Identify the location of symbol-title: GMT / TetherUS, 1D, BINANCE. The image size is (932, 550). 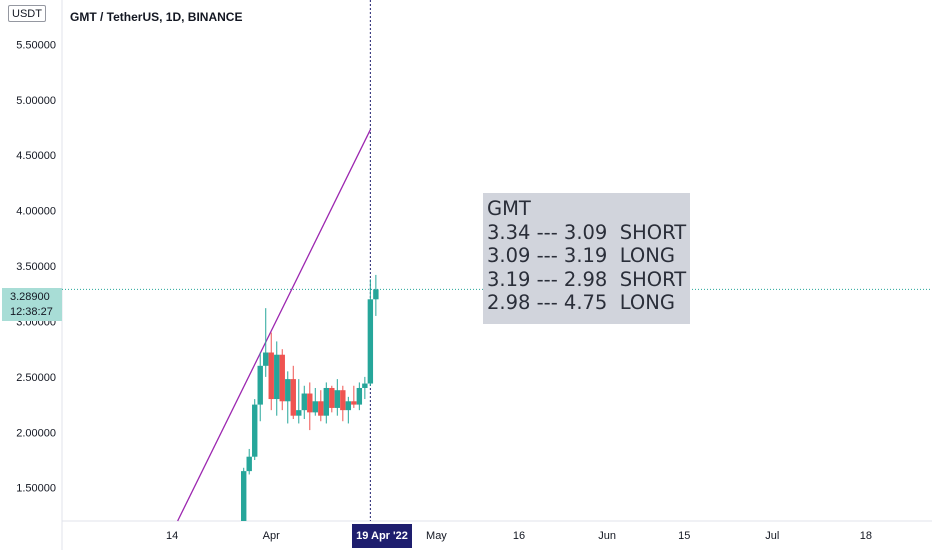
(156, 17).